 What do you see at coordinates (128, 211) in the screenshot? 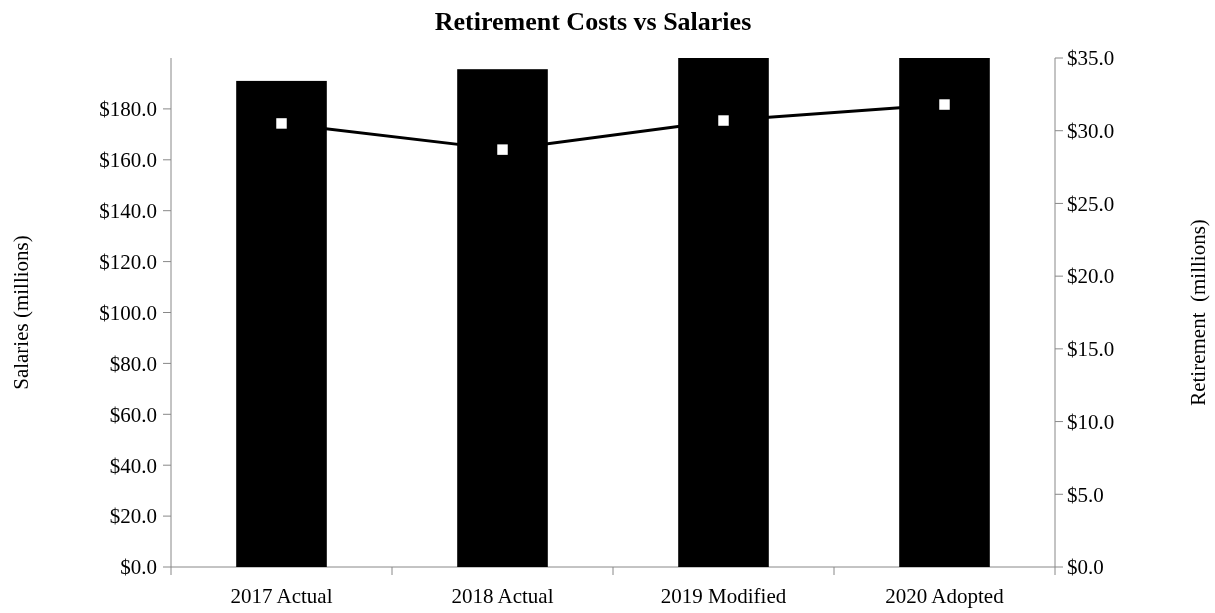
I see `y-tick-label: $140.0` at bounding box center [128, 211].